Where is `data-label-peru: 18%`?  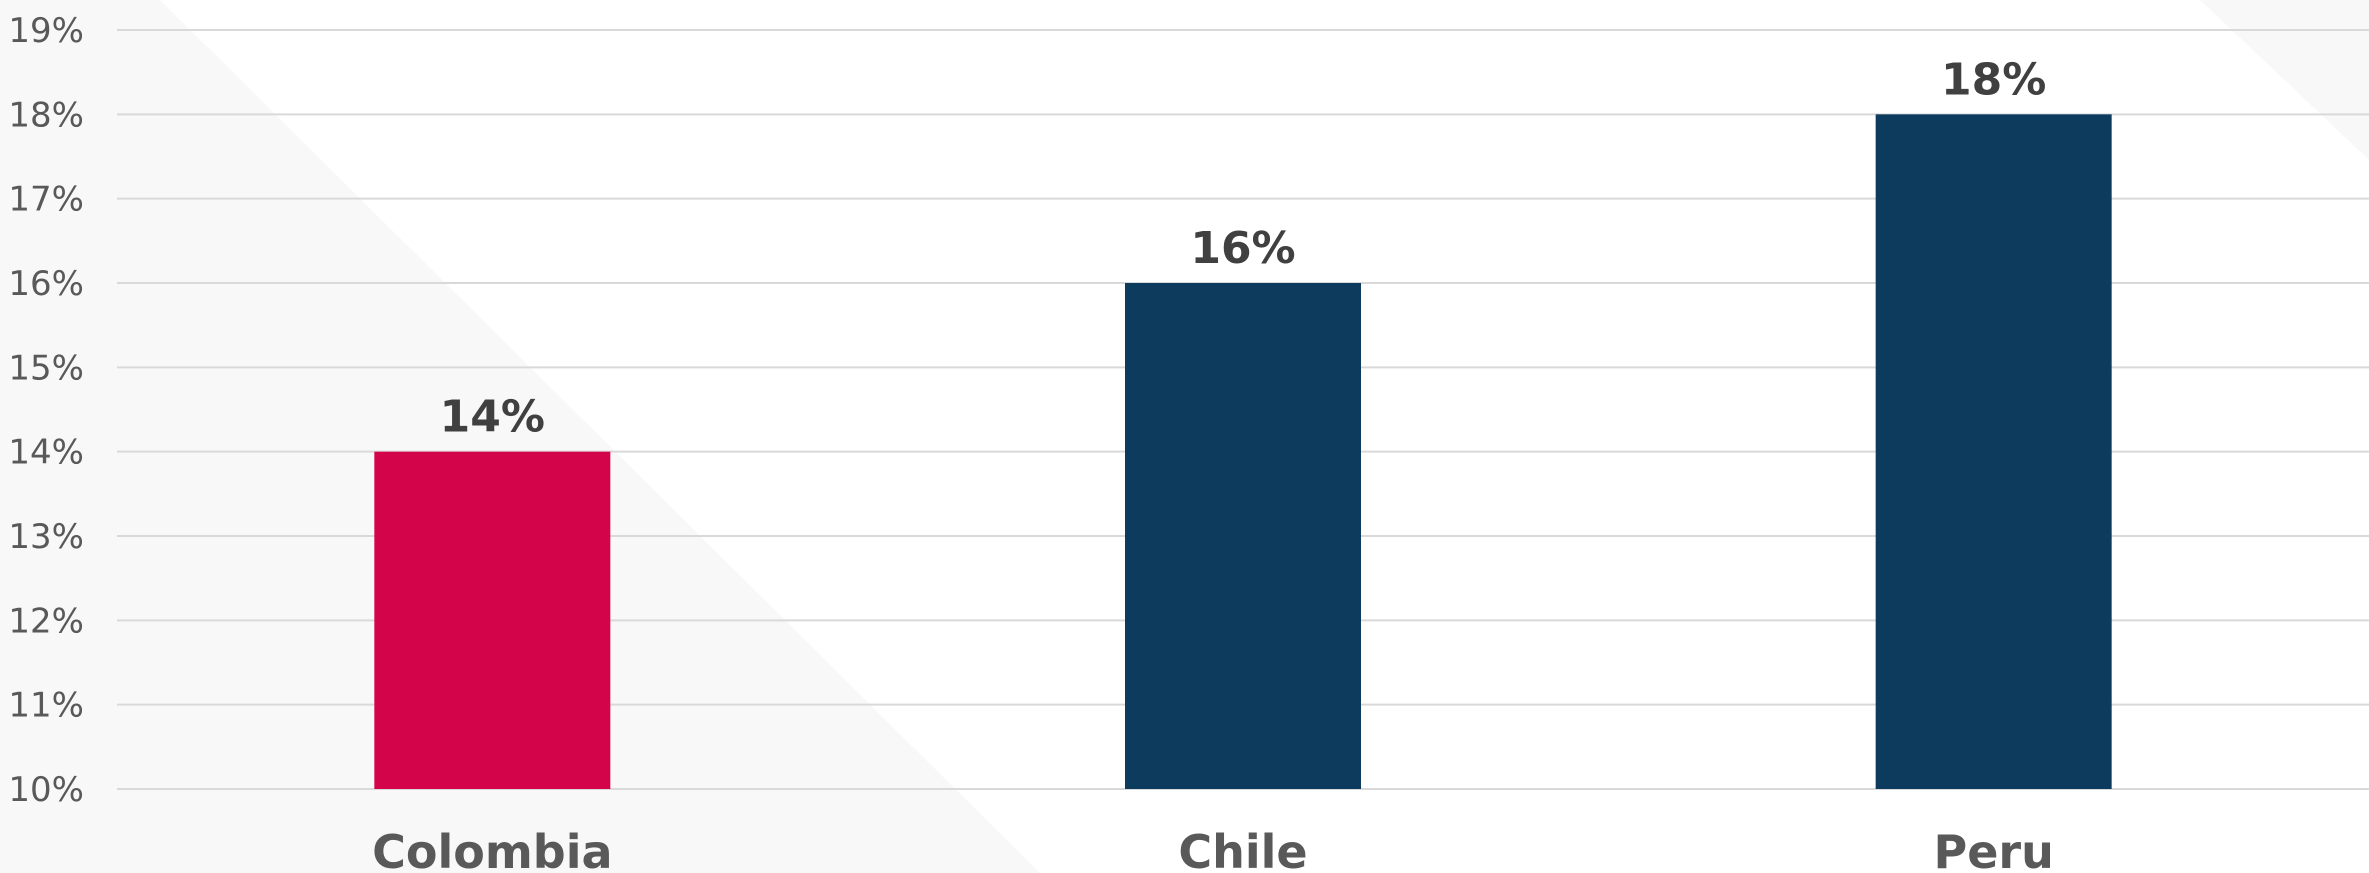 data-label-peru: 18% is located at coordinates (1993, 79).